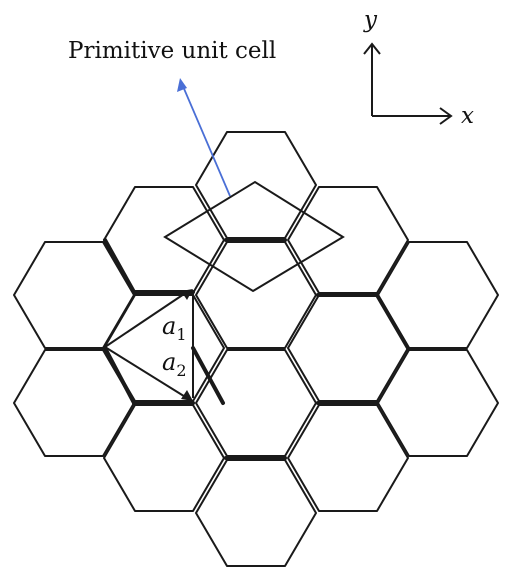  What do you see at coordinates (408, 83) in the screenshot?
I see `axes-indicator` at bounding box center [408, 83].